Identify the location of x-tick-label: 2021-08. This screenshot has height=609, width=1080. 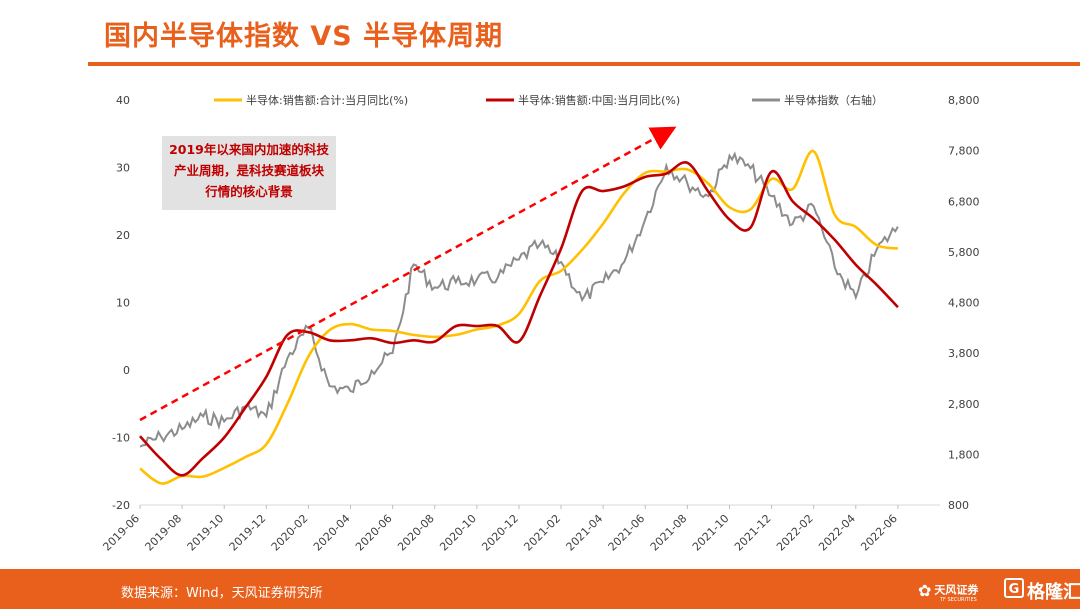
(669, 533).